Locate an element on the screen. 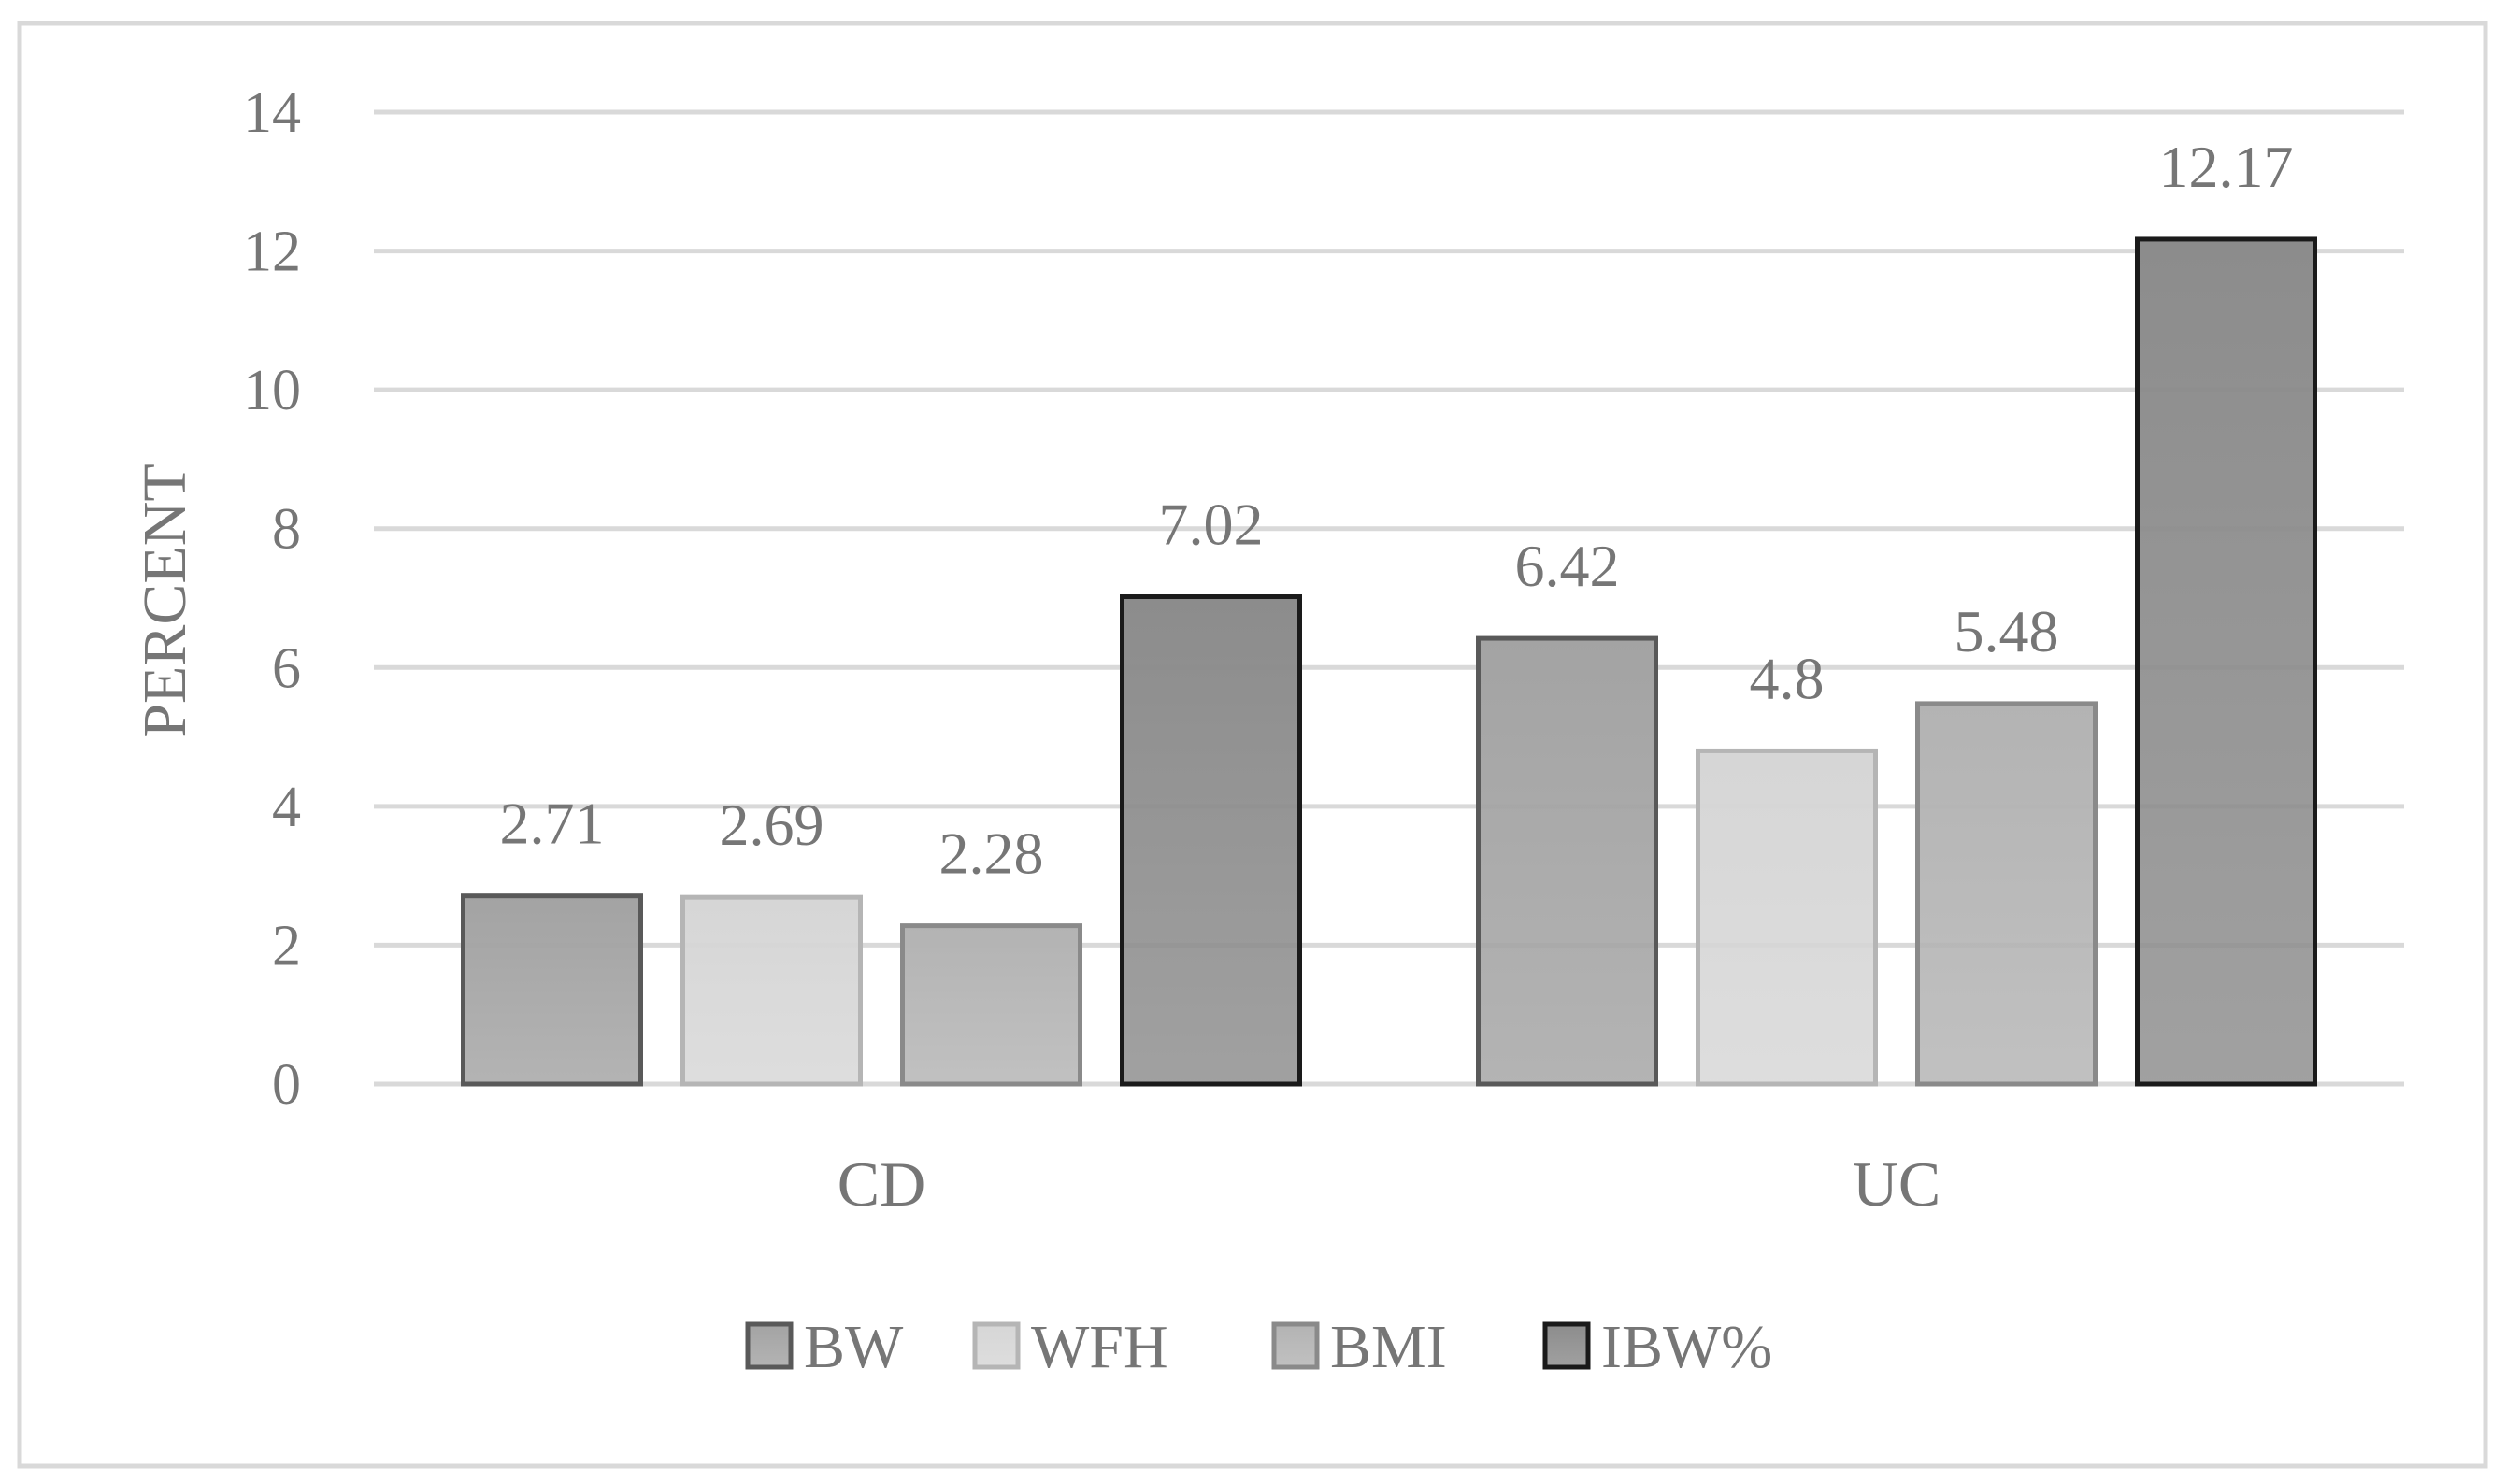 The image size is (2506, 1484). bar-ibw-uc is located at coordinates (2226, 661).